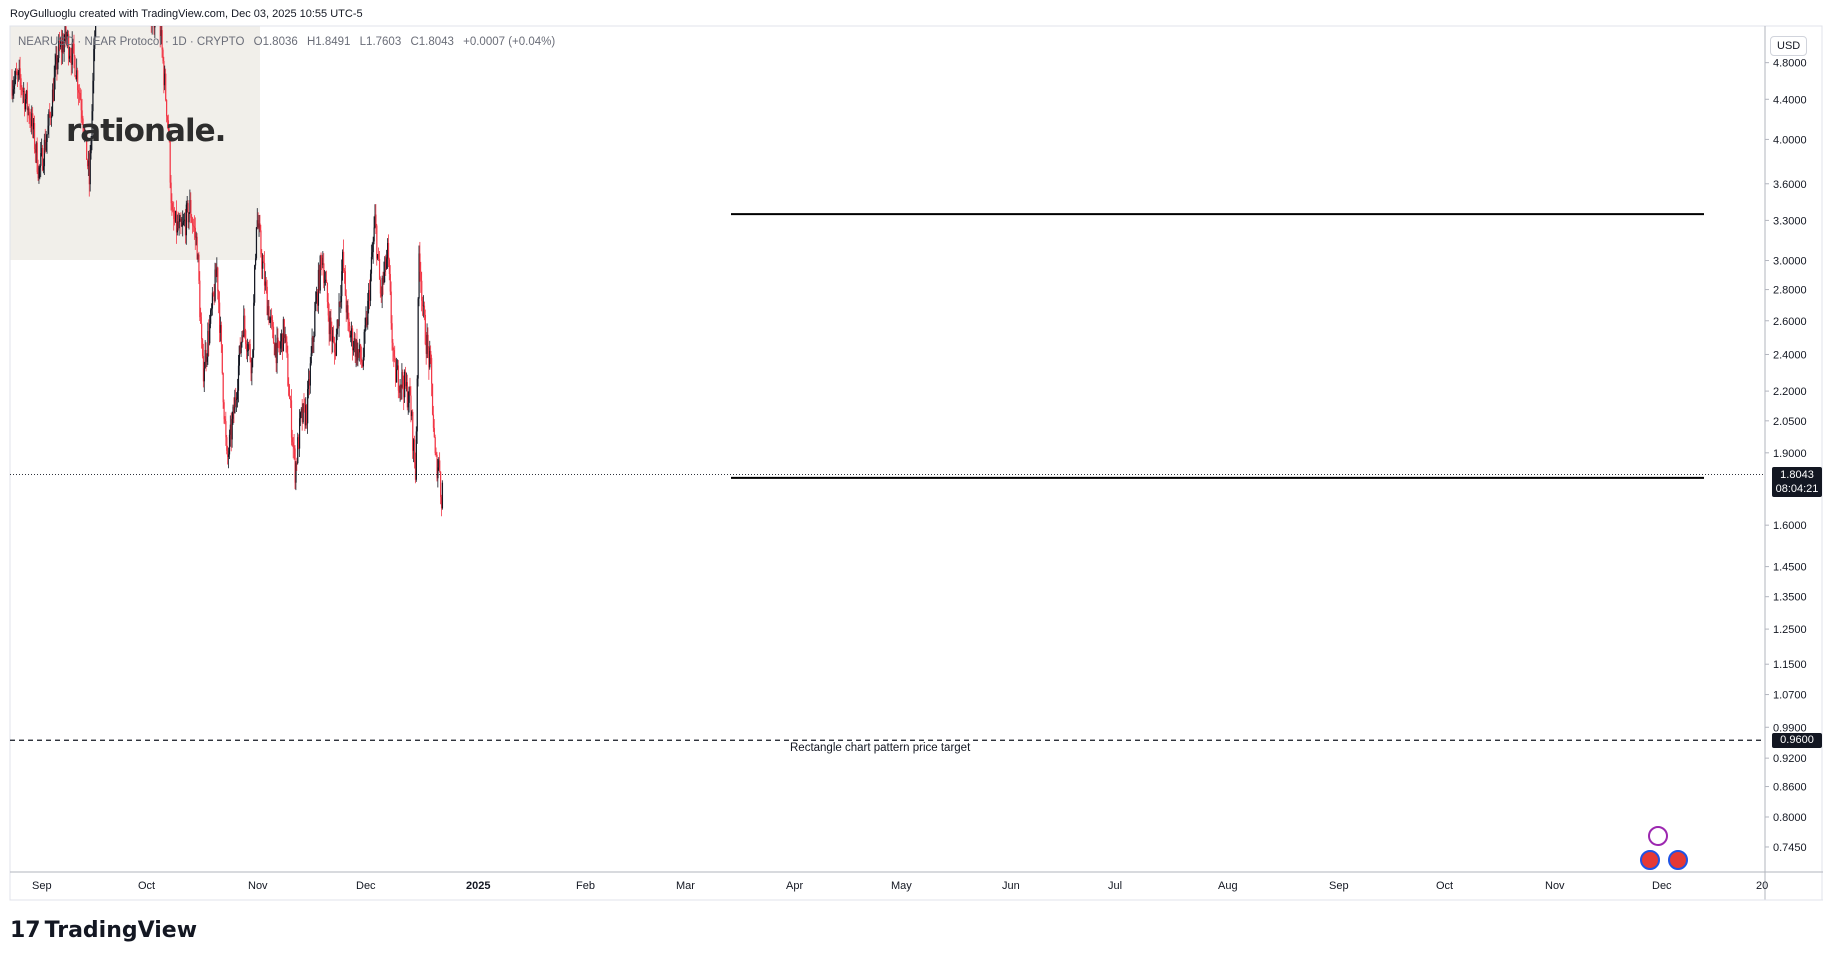  What do you see at coordinates (1790, 818) in the screenshot?
I see `y-tick-label: 0.8000` at bounding box center [1790, 818].